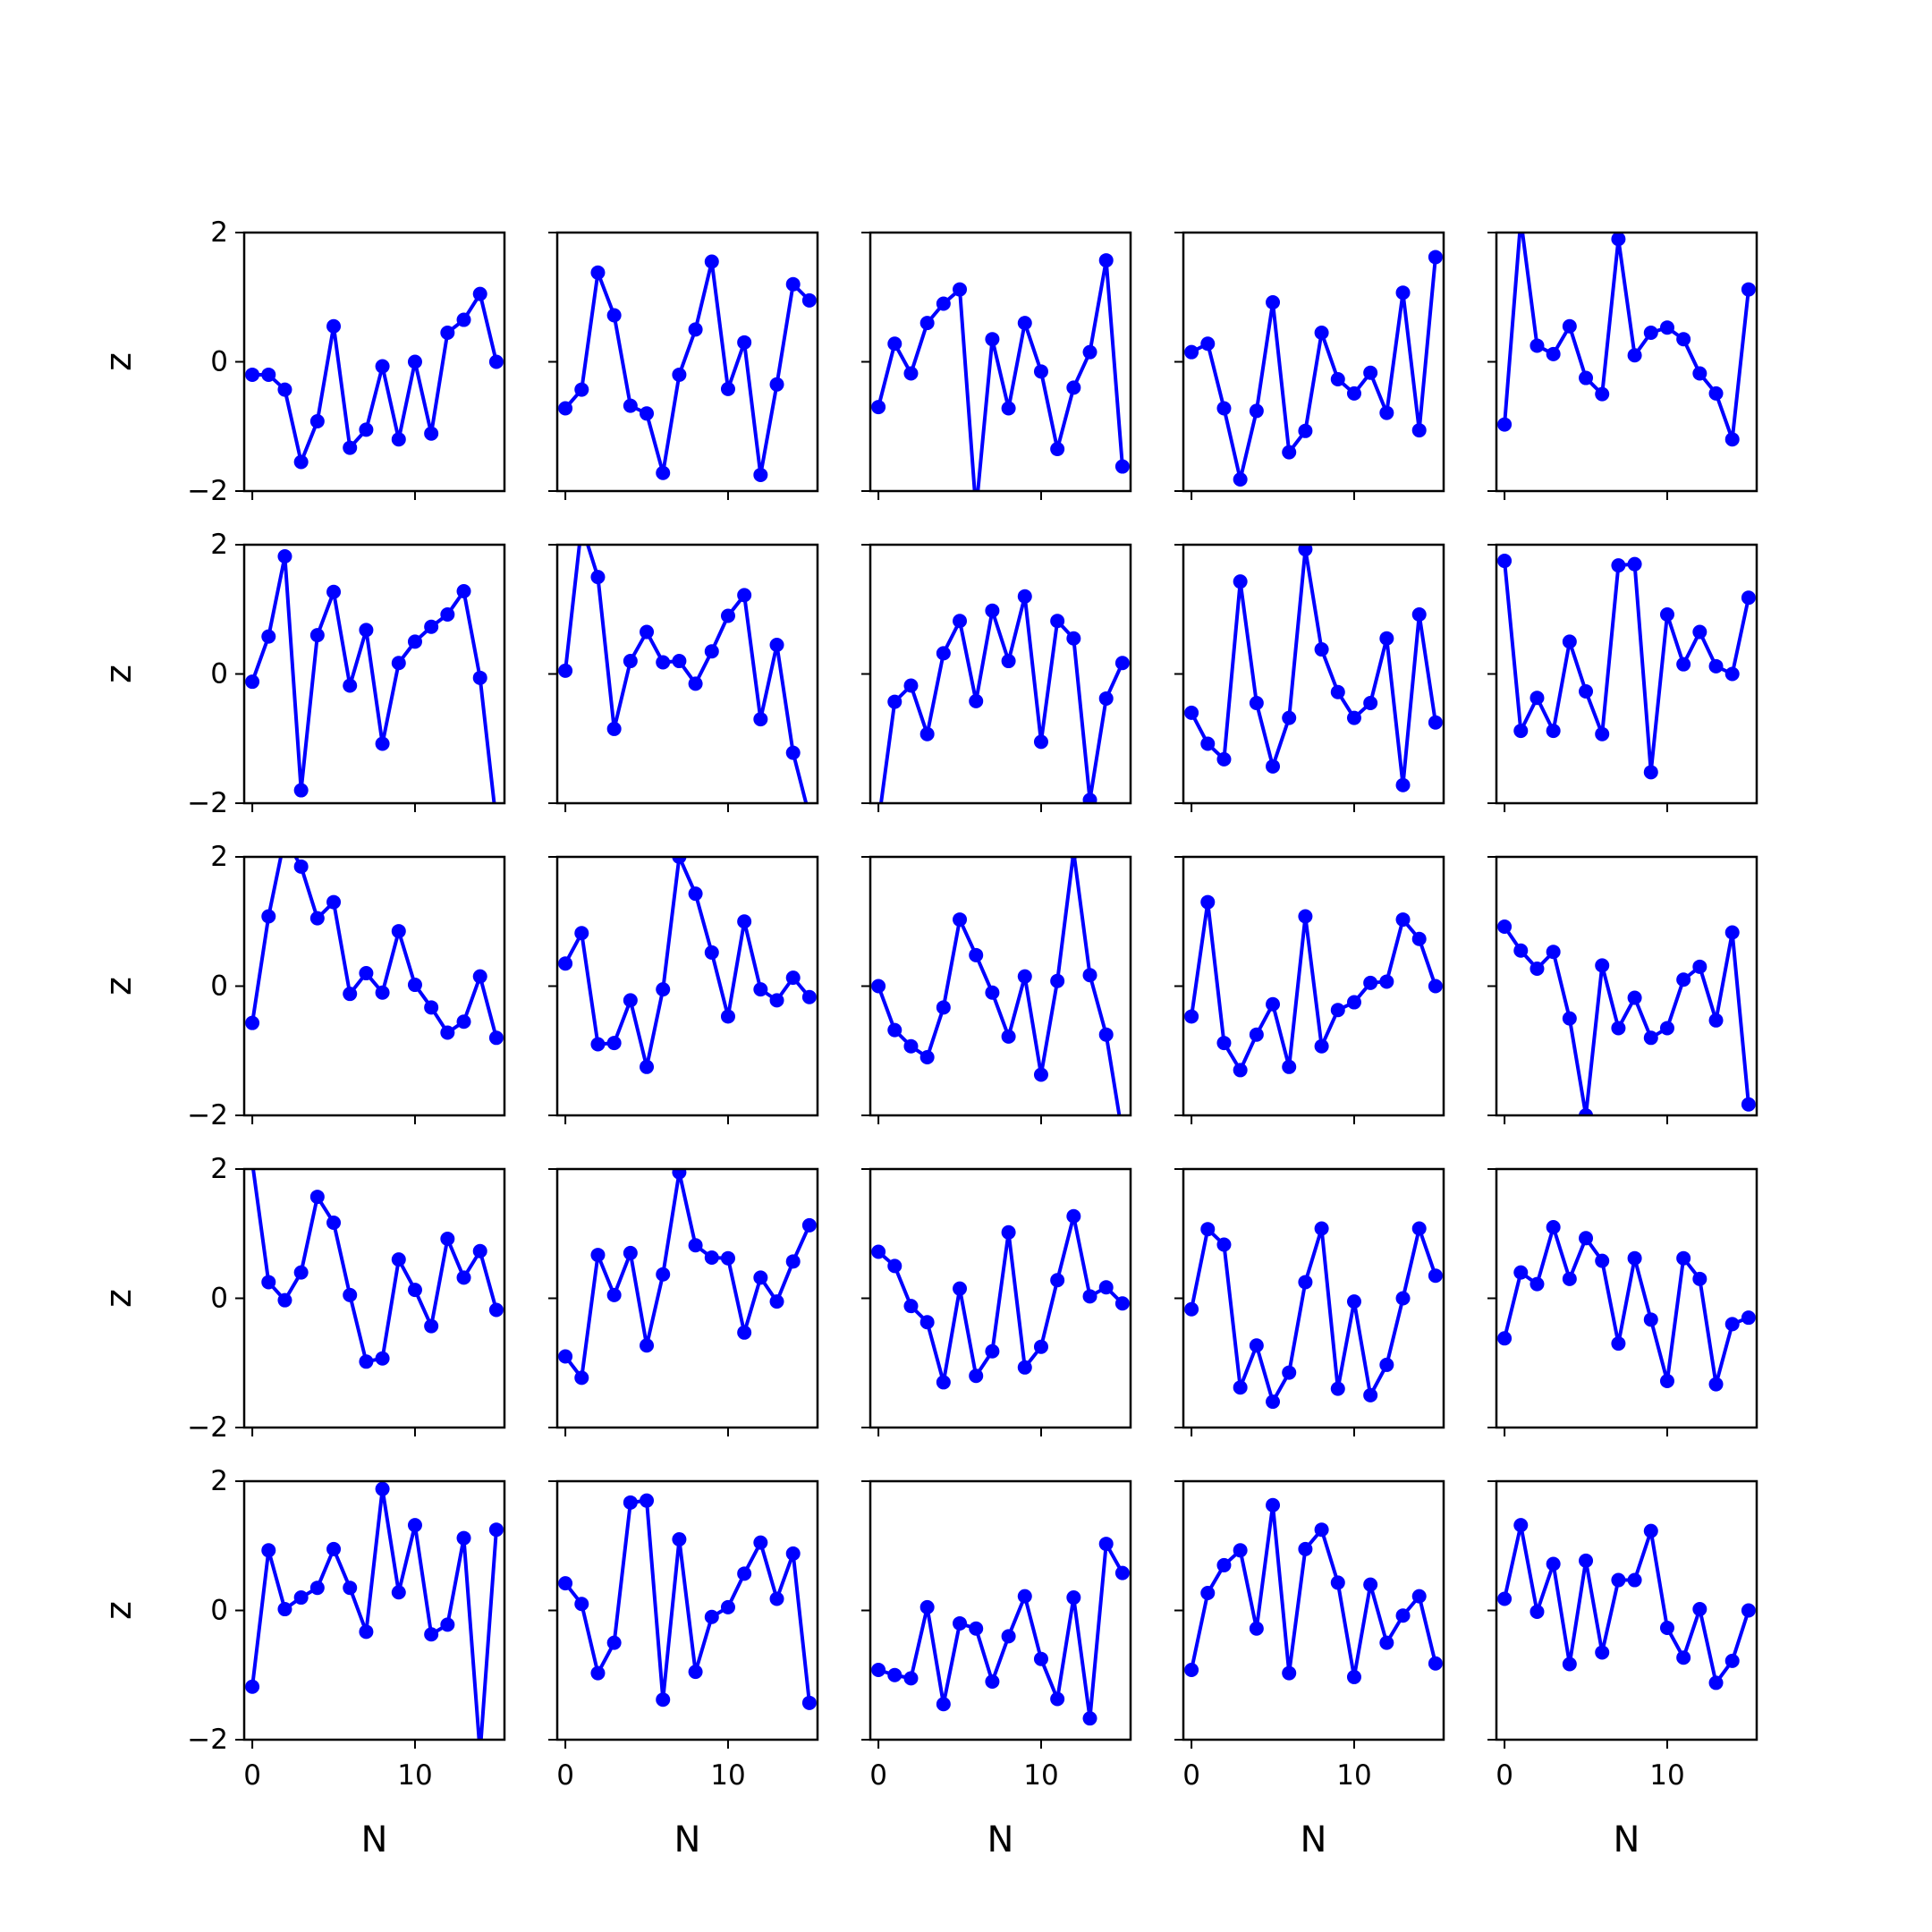 The width and height of the screenshot is (1932, 1932). What do you see at coordinates (683, 1301) in the screenshot?
I see `subplot-r4-c2` at bounding box center [683, 1301].